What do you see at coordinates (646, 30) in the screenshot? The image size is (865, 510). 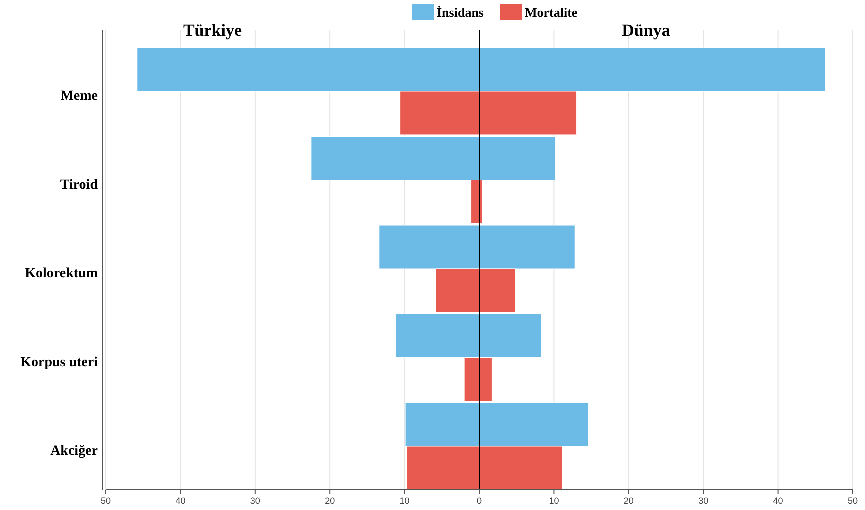 I see `annotation: Dünya` at bounding box center [646, 30].